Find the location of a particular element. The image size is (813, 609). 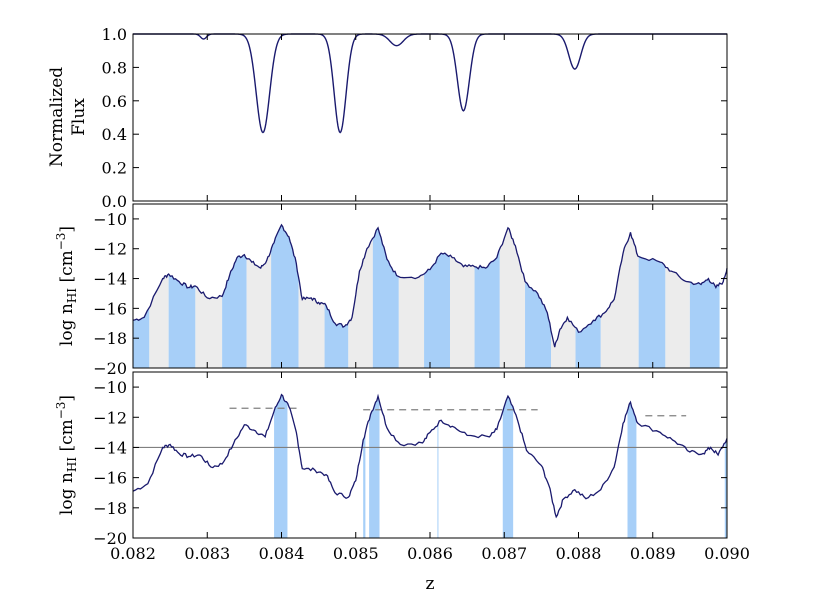

density-bands-ylabel: log nHI [cm−3] is located at coordinates (66, 286).